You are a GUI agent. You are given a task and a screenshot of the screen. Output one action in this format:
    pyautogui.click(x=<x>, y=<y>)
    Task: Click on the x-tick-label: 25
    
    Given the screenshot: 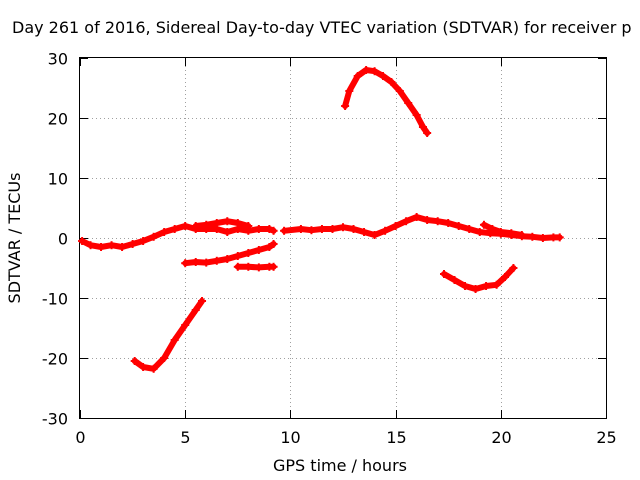 What is the action you would take?
    pyautogui.click(x=606, y=437)
    